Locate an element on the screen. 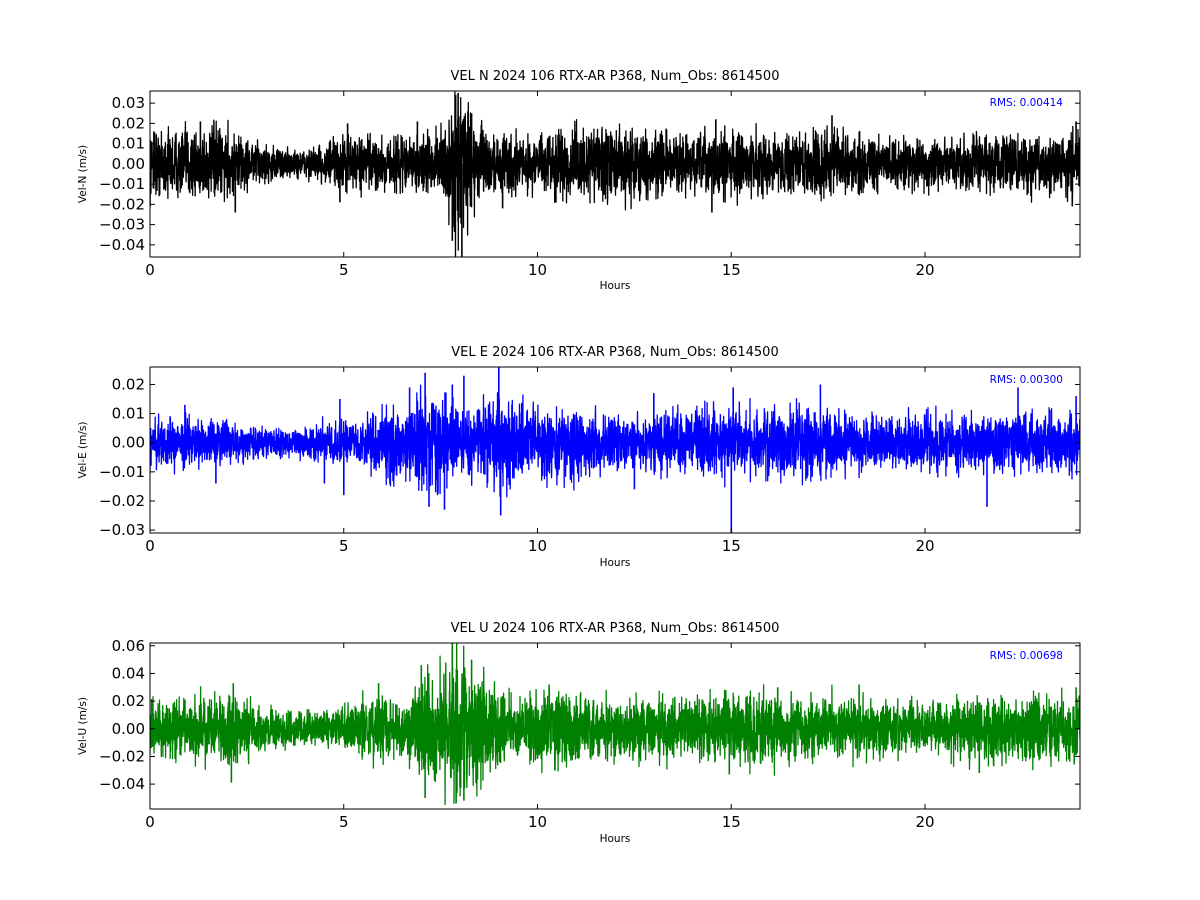  y-axis-label: Vel-N (m/s) is located at coordinates (83, 174).